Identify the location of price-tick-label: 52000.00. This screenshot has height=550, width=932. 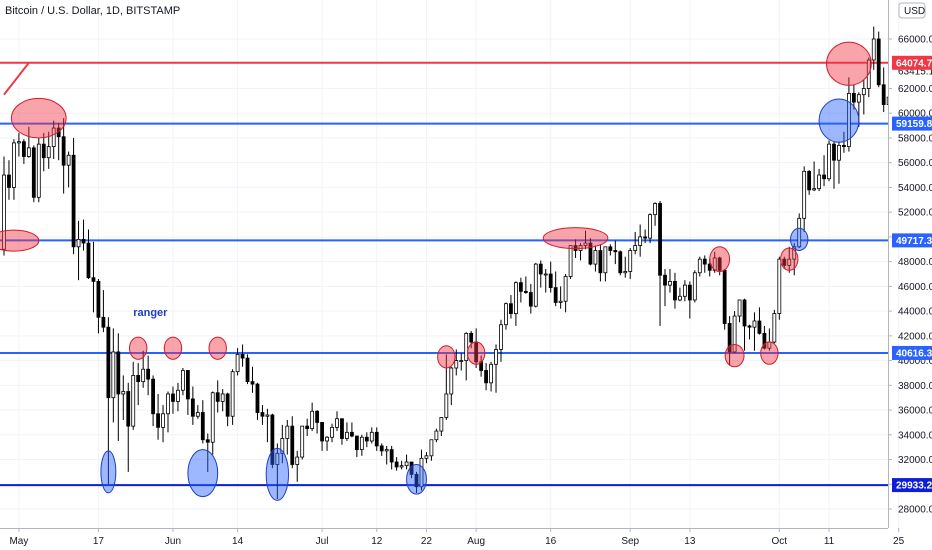
(915, 213).